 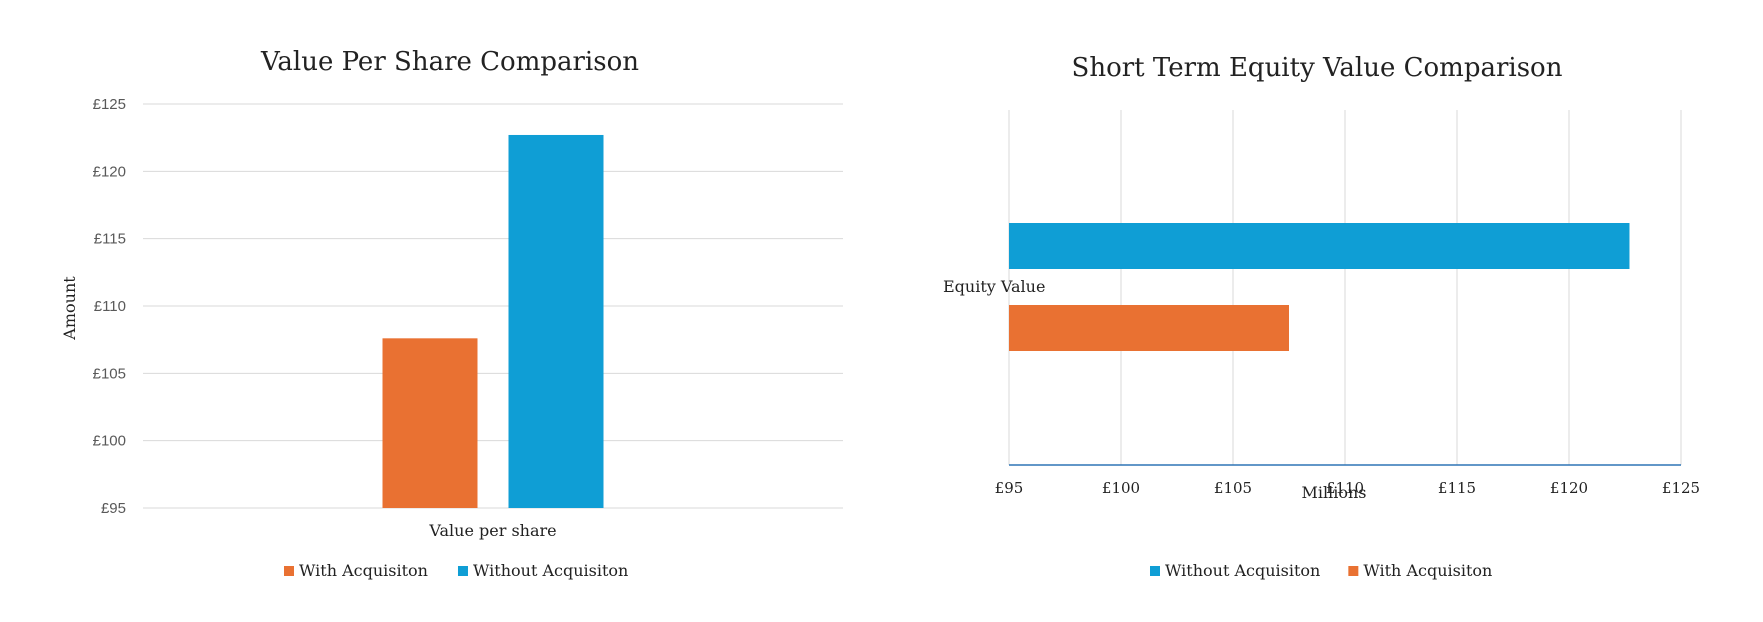 What do you see at coordinates (109, 171) in the screenshot?
I see `y-tick-label: £120` at bounding box center [109, 171].